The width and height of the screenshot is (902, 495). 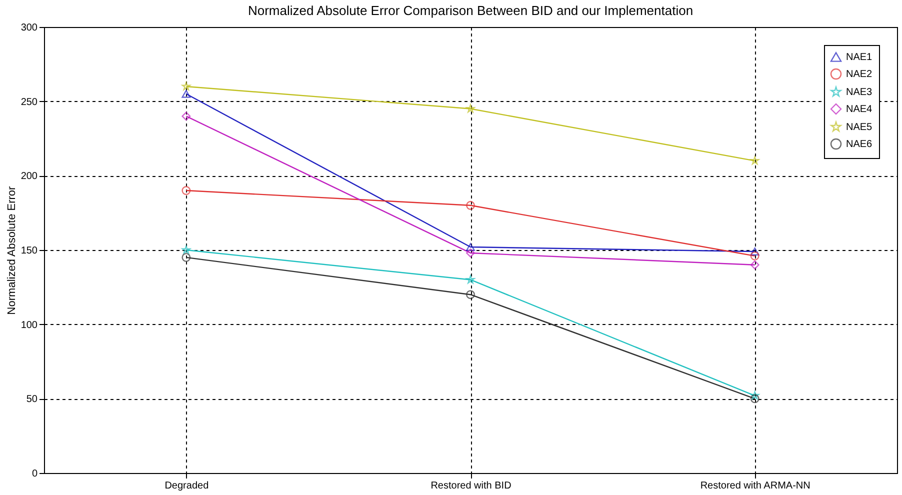 I want to click on legend-label: NAE3, so click(x=859, y=92).